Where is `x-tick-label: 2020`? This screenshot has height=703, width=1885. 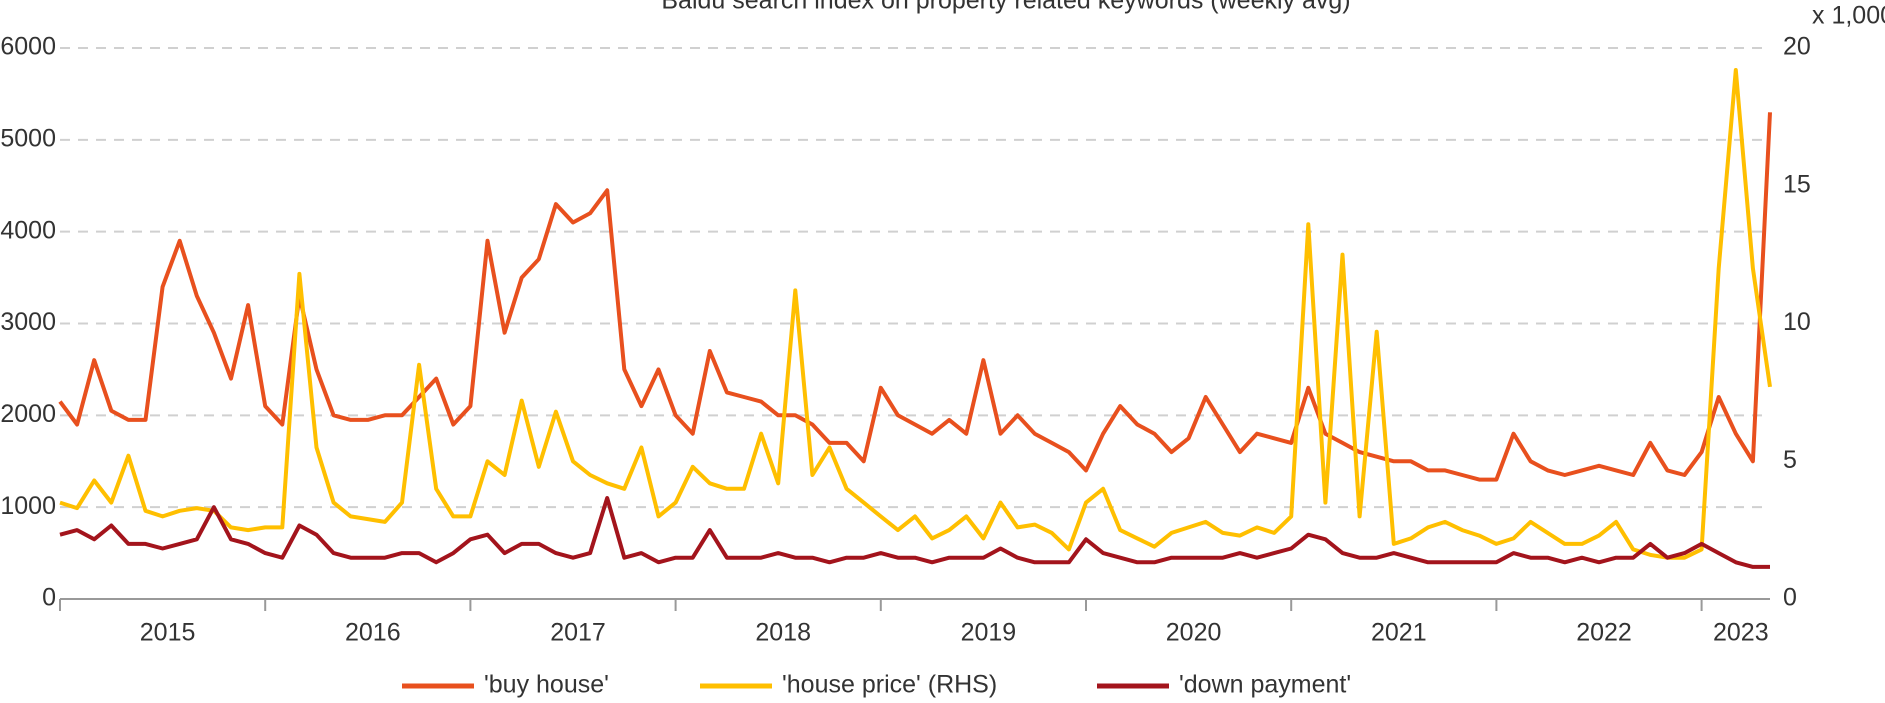
x-tick-label: 2020 is located at coordinates (1194, 633).